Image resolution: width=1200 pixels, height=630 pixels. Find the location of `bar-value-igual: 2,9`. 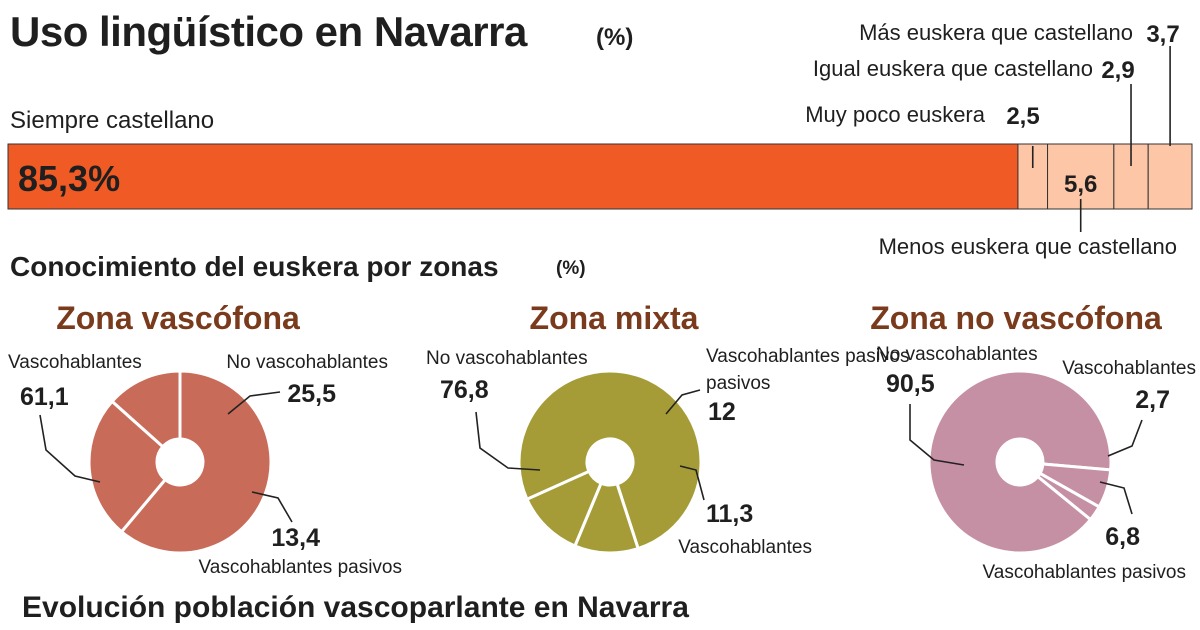

bar-value-igual: 2,9 is located at coordinates (1117, 70).